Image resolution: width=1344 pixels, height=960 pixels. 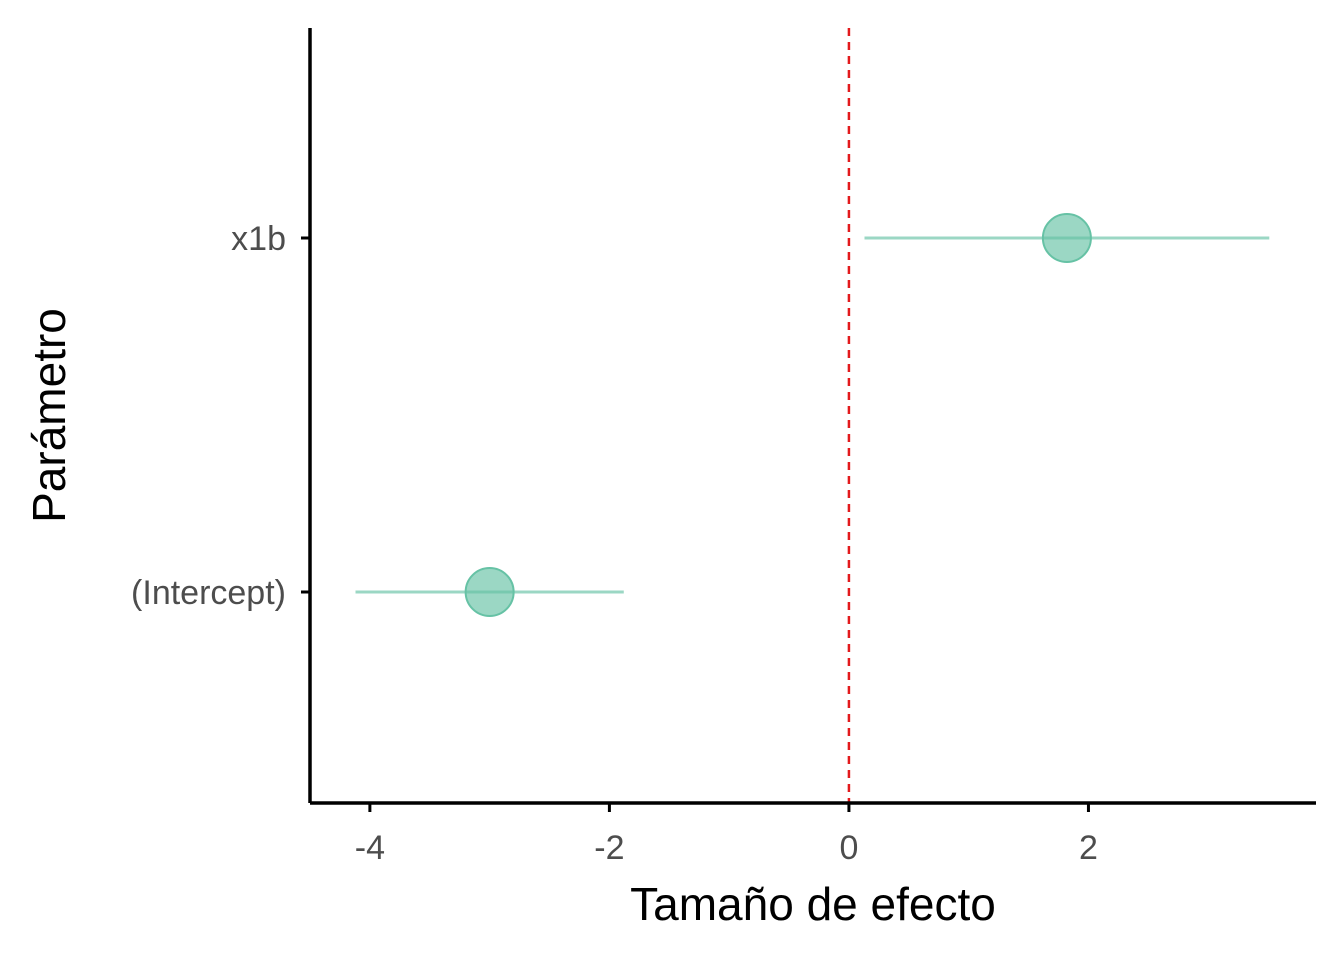 What do you see at coordinates (848, 848) in the screenshot?
I see `x-tick-label: 0` at bounding box center [848, 848].